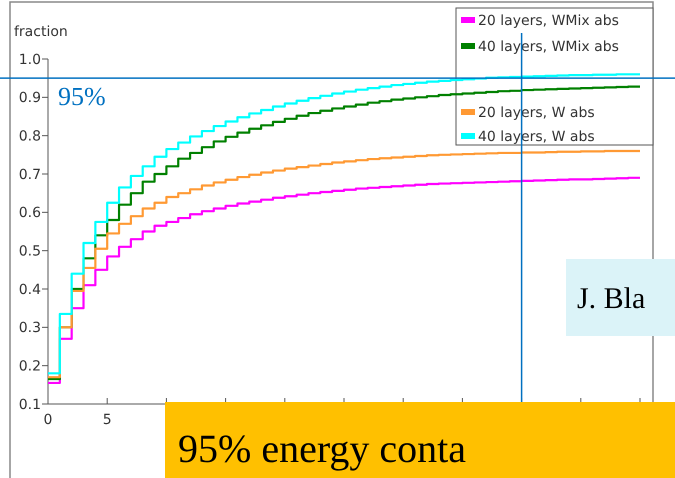  Describe the element at coordinates (29, 328) in the screenshot. I see `y-tick-label: 0.3` at that location.